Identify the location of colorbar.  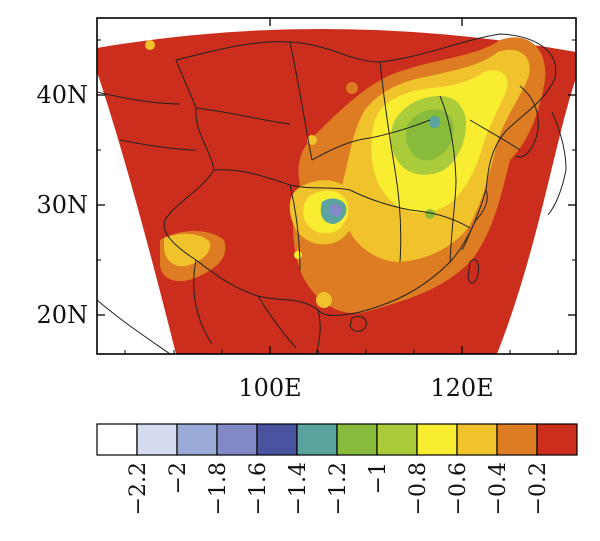
(337, 439).